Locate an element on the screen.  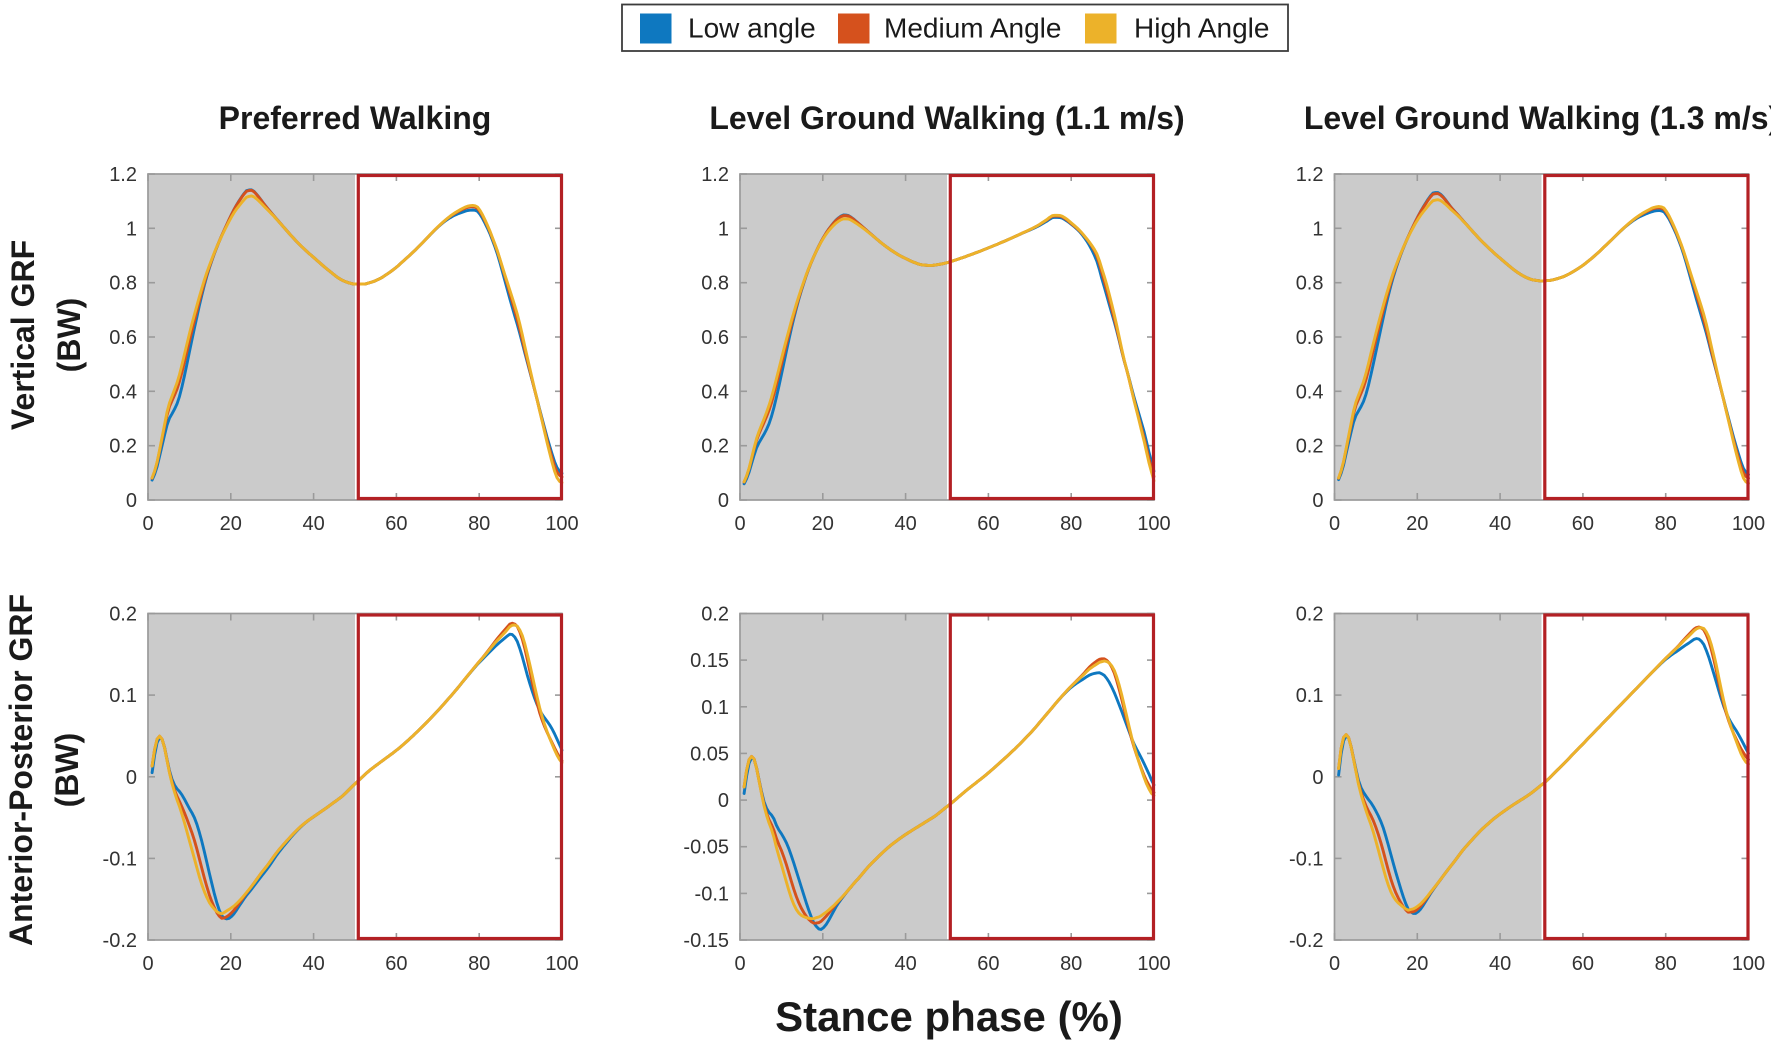
svg-text: Level Ground Walking (1.1 m/s) is located at coordinates (946, 118).